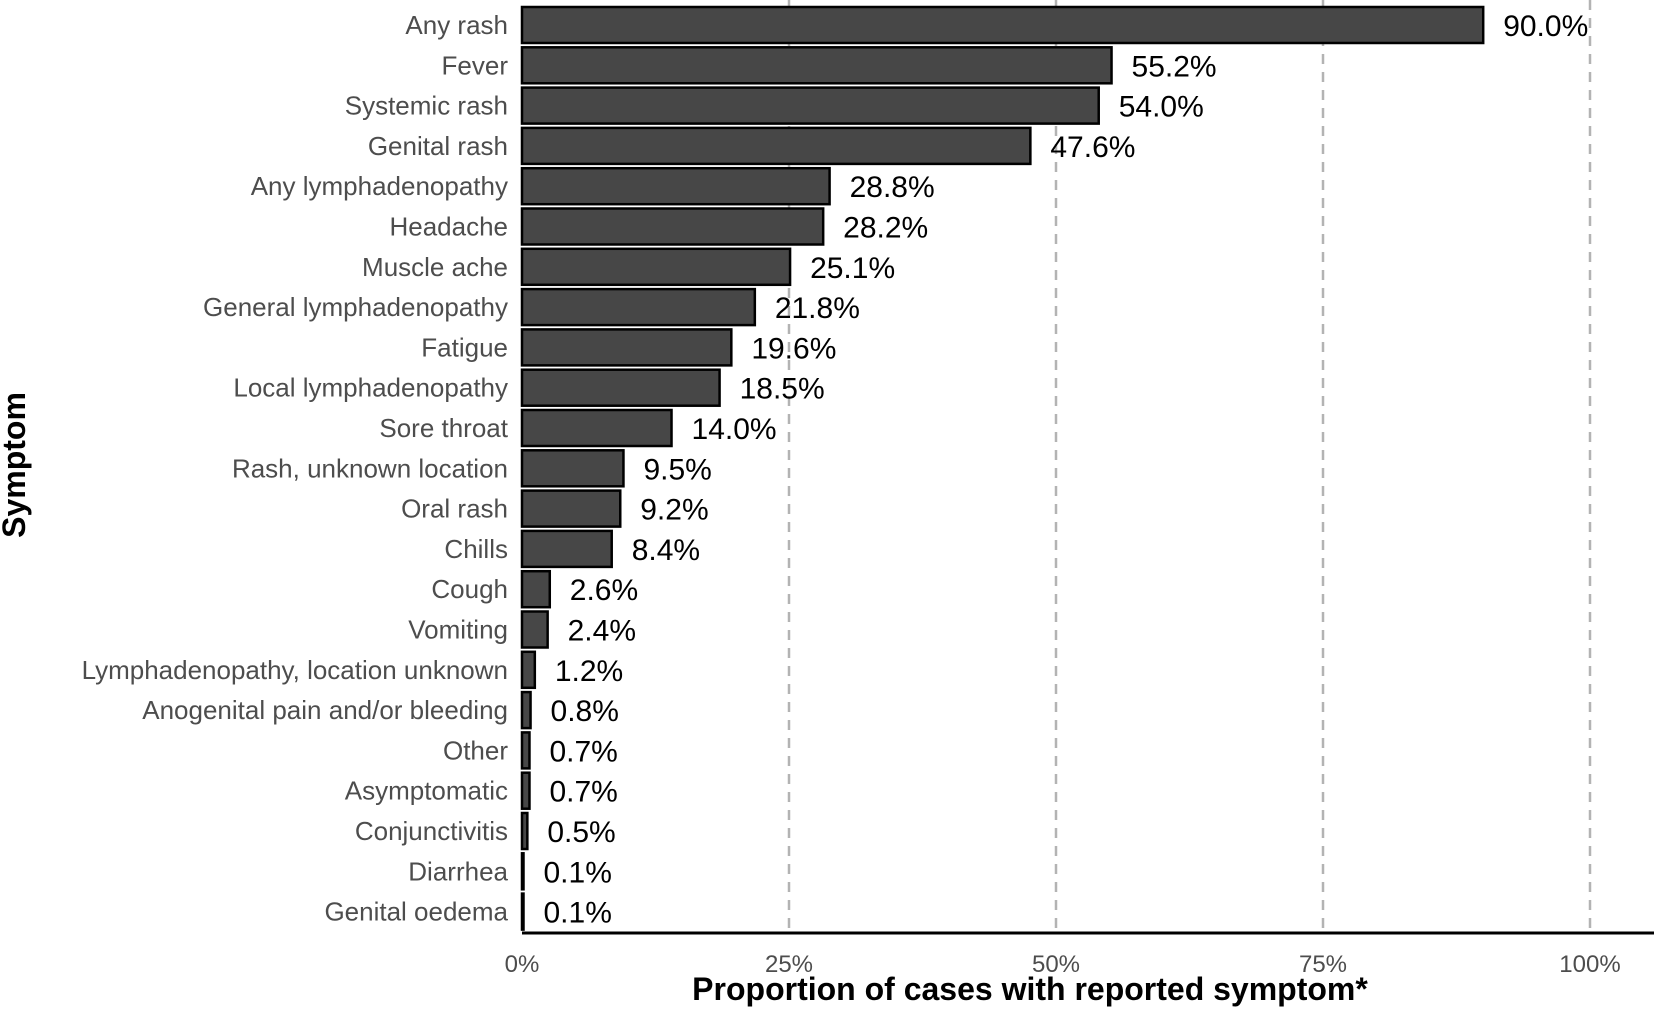  Describe the element at coordinates (589, 671) in the screenshot. I see `value-label-lymphadenopathy-location-unknown: 1.2%` at that location.